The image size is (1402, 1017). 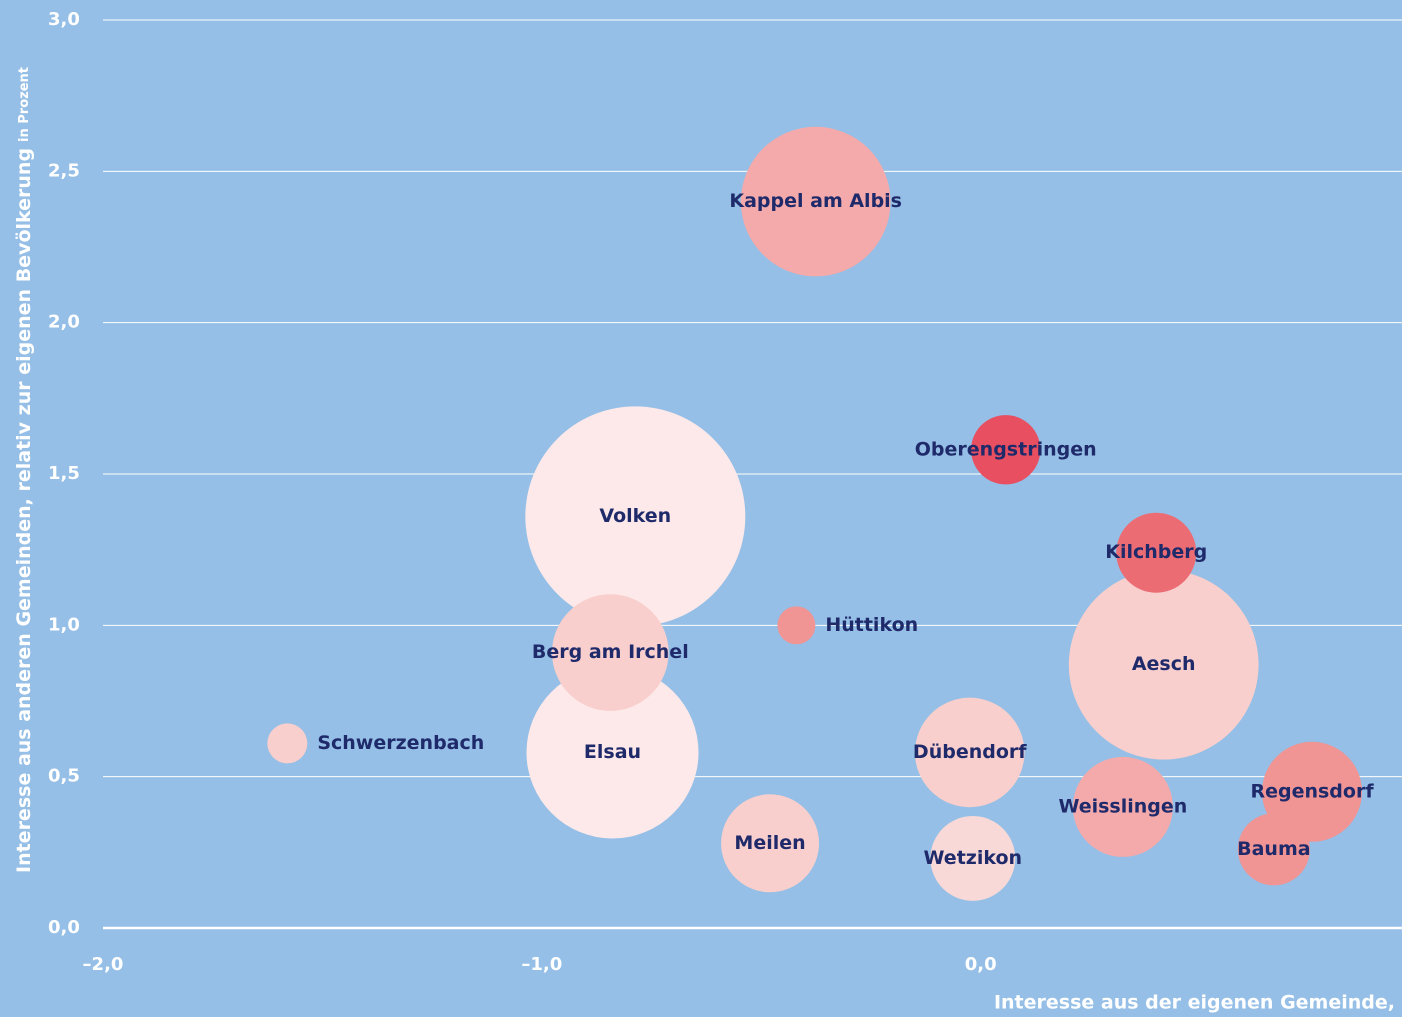 I want to click on bubble-label: Elsau, so click(x=612, y=752).